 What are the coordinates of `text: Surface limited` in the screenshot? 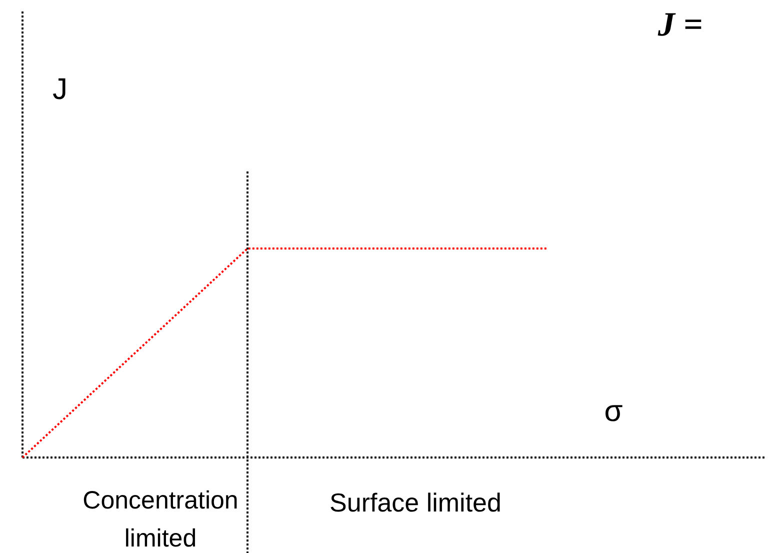 It's located at (416, 502).